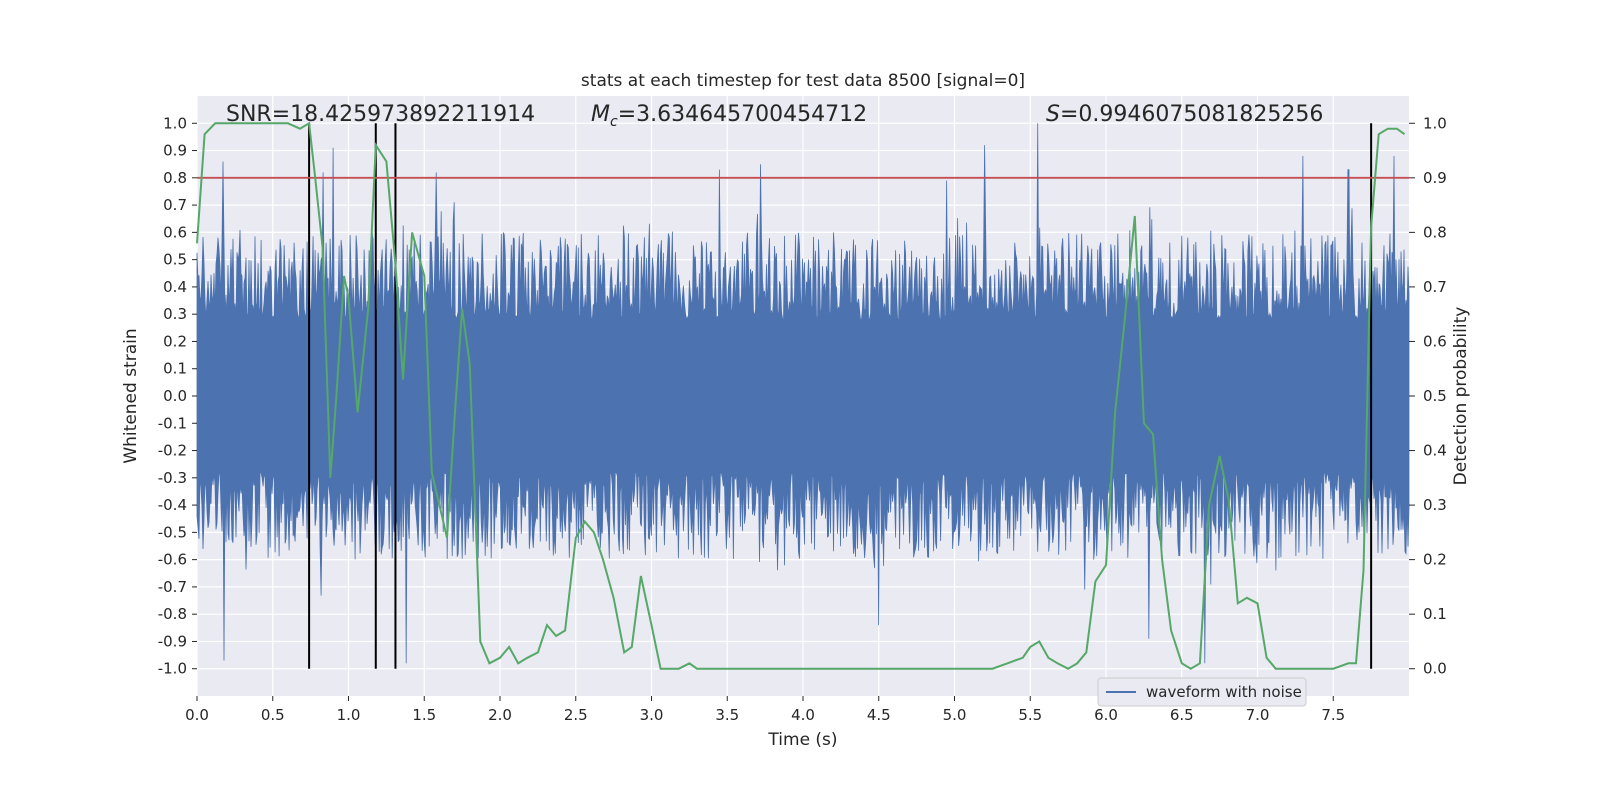 Image resolution: width=1600 pixels, height=800 pixels. I want to click on y-tick-label: -0.3, so click(172, 478).